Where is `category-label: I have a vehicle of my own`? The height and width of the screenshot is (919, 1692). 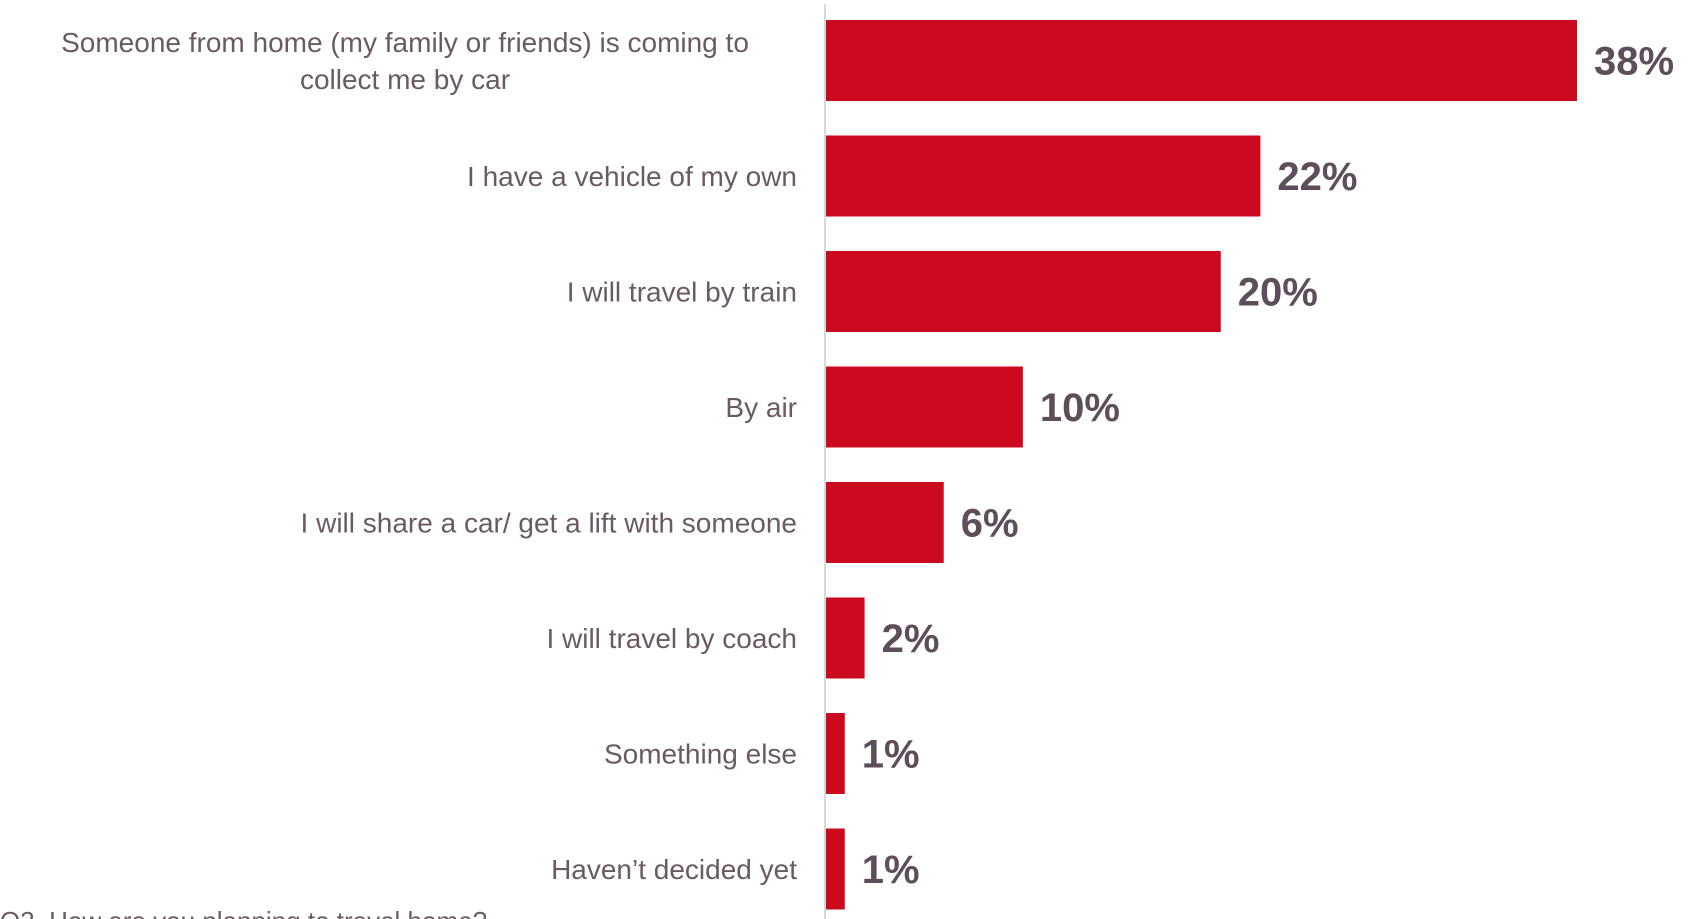
category-label: I have a vehicle of my own is located at coordinates (632, 176).